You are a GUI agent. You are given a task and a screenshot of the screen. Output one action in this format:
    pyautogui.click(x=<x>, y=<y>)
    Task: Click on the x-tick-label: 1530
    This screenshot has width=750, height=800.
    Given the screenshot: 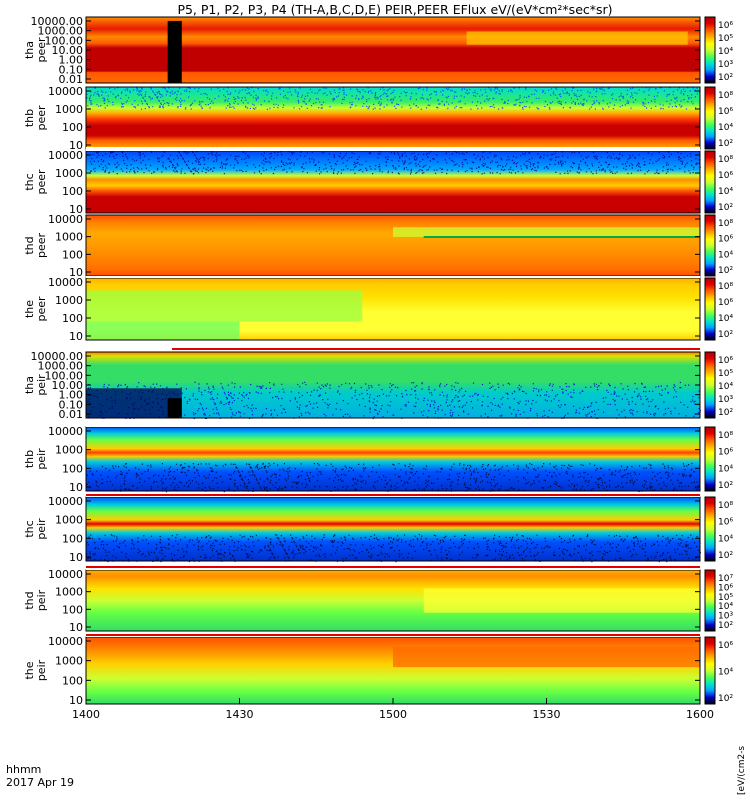 What is the action you would take?
    pyautogui.click(x=547, y=714)
    